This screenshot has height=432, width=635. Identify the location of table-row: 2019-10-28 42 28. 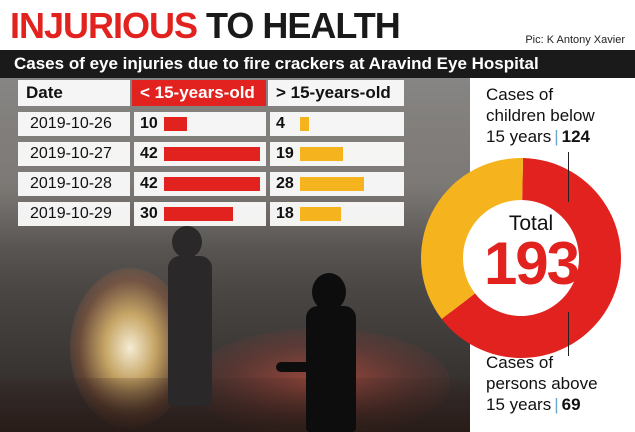
(212, 184).